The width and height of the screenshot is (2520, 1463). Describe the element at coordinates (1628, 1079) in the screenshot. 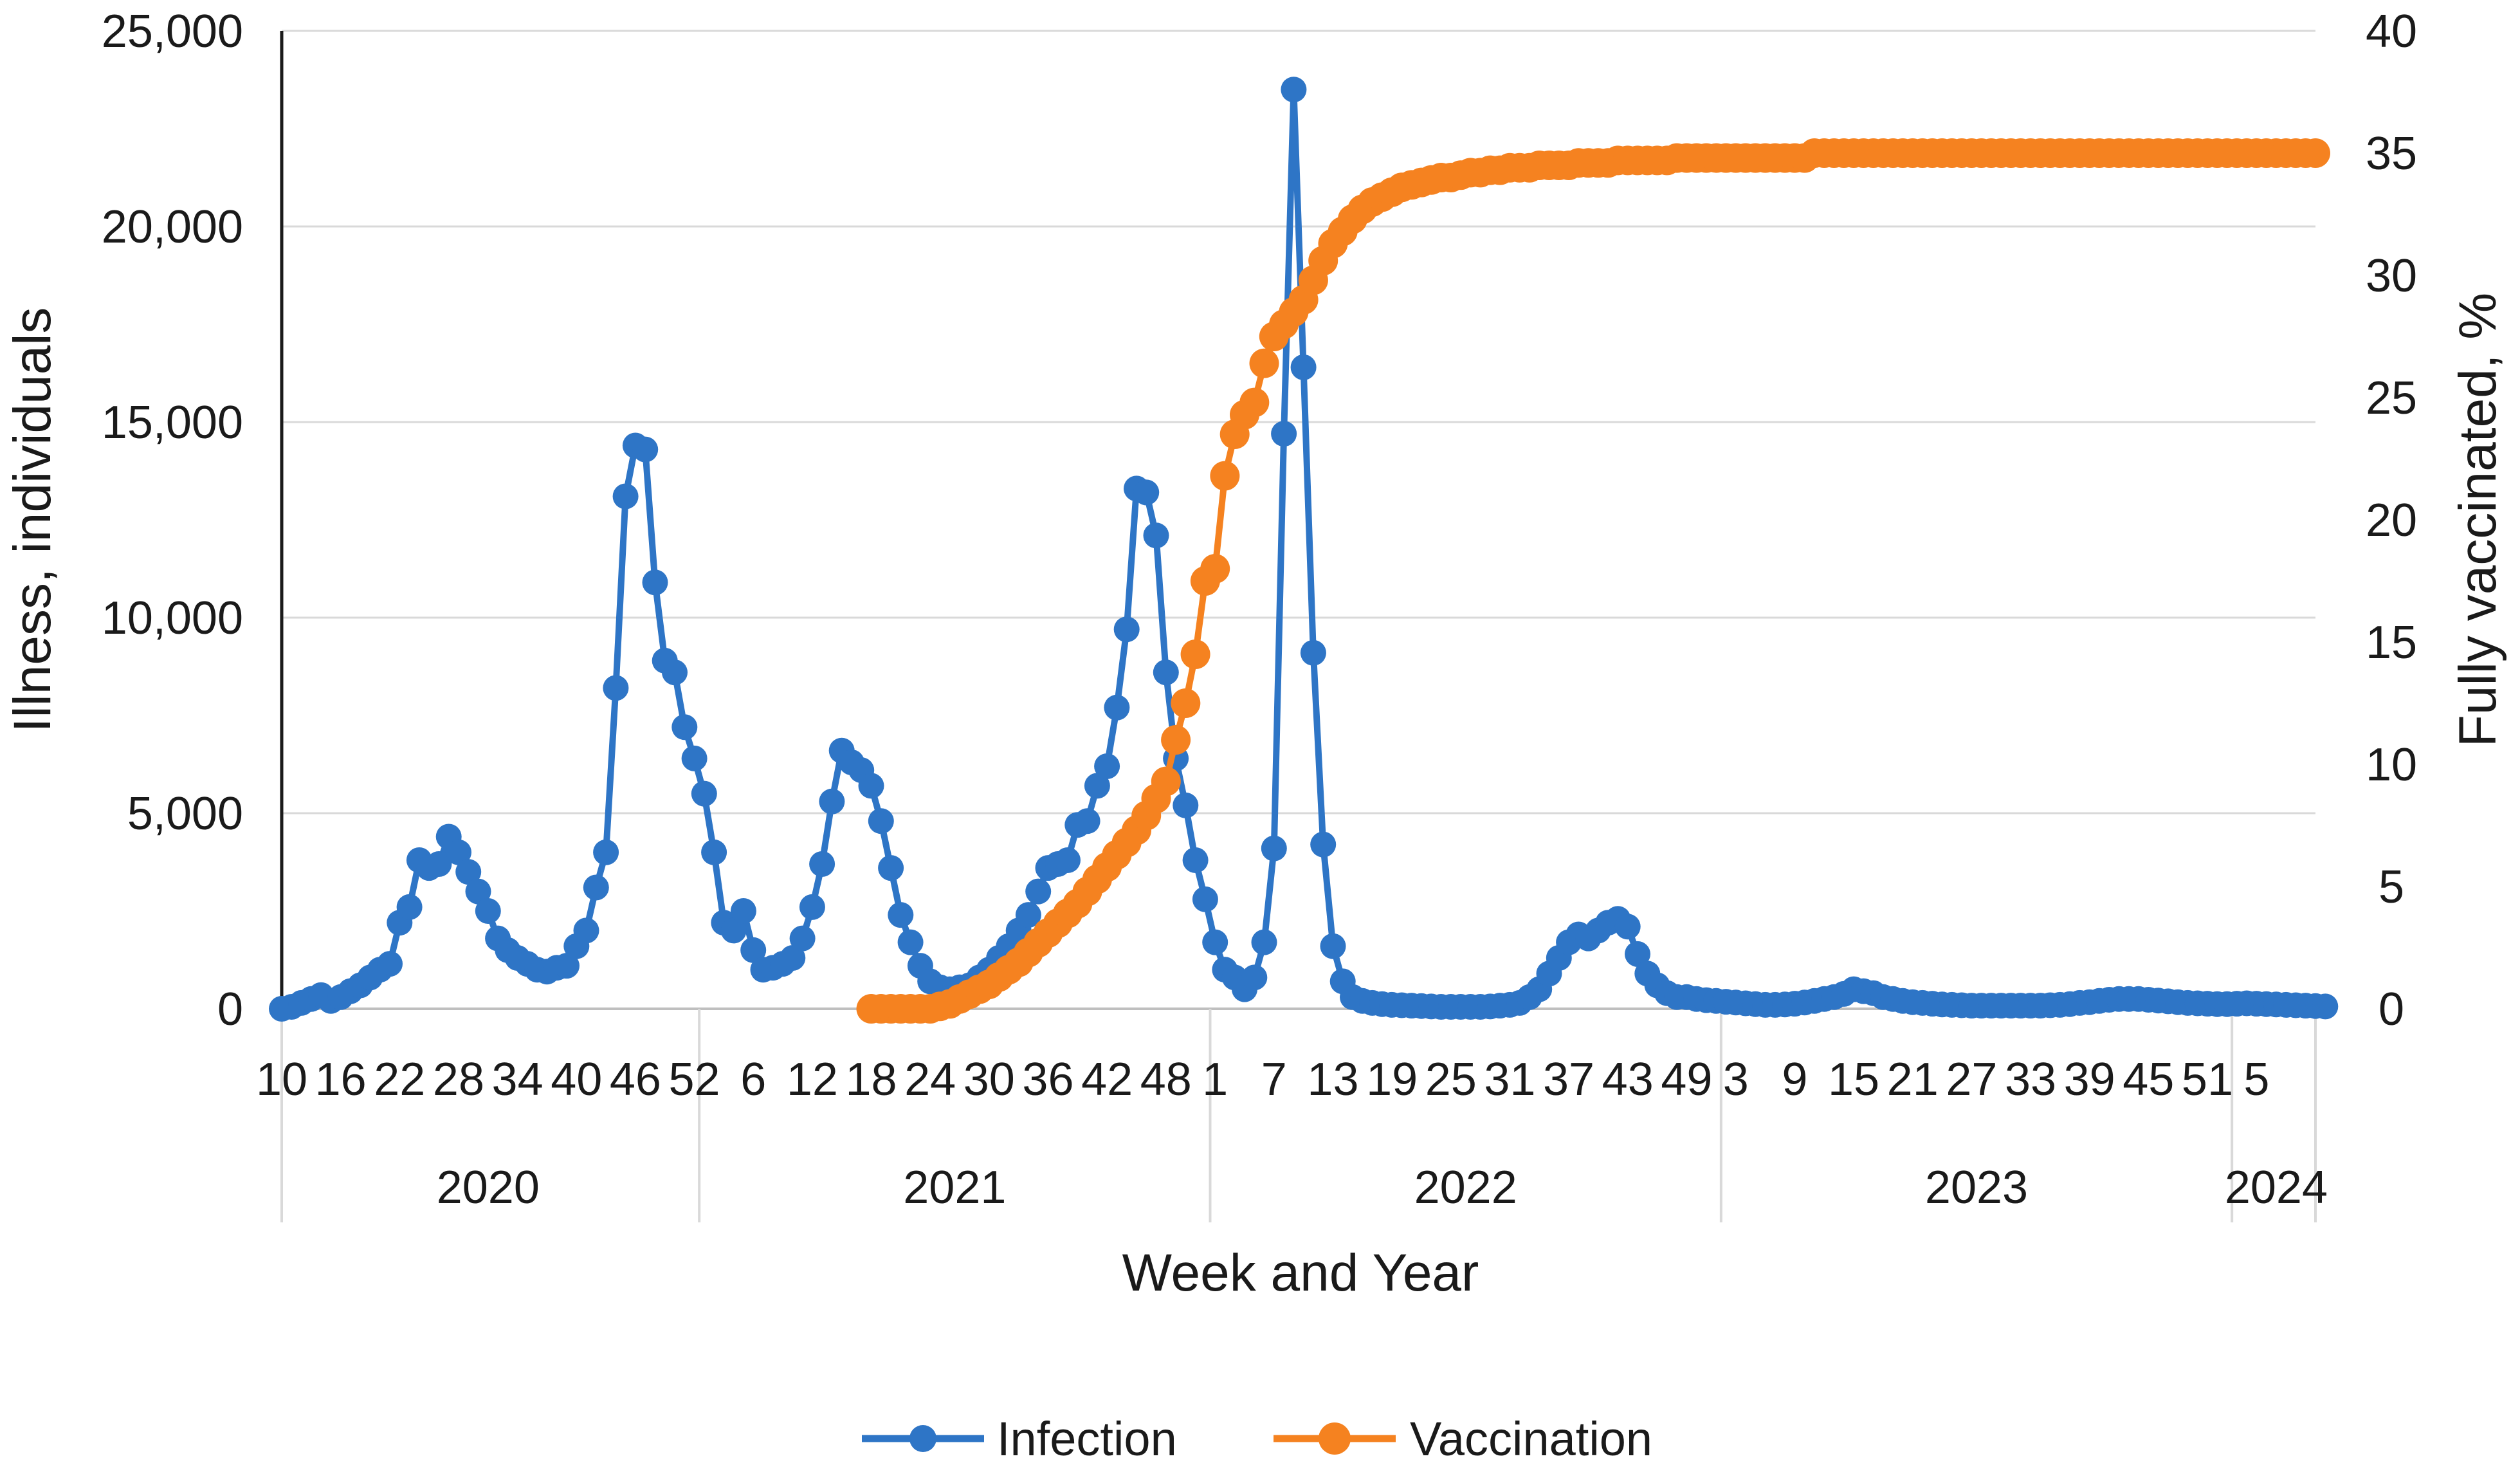

I see `x-week-tick-label: 43` at that location.